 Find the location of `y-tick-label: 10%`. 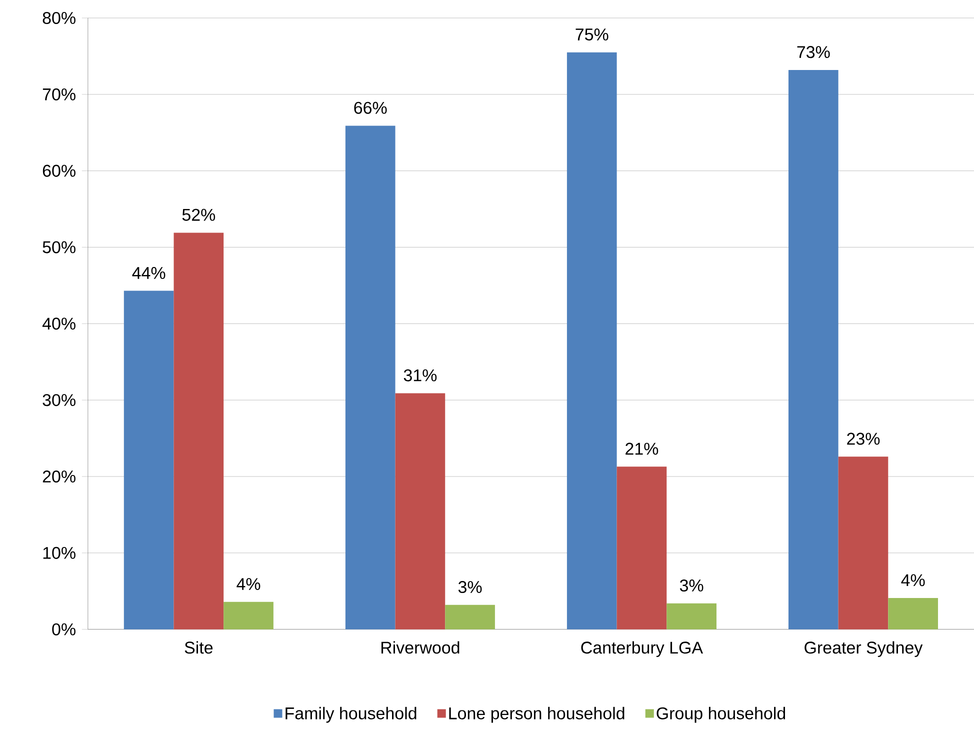

y-tick-label: 10% is located at coordinates (59, 552).